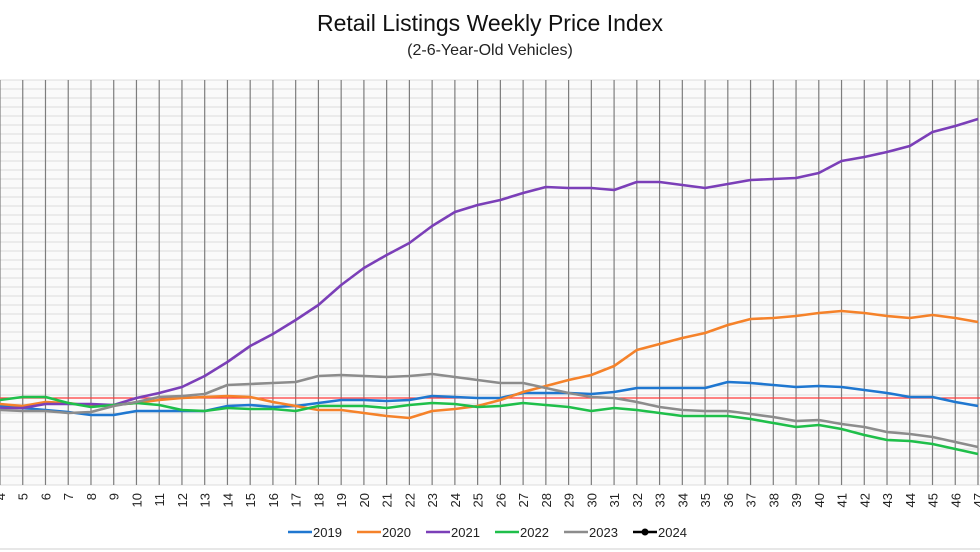 The width and height of the screenshot is (980, 552). What do you see at coordinates (490, 50) in the screenshot?
I see `chart-subtitle: (2-6-Year-Old Vehicles)` at bounding box center [490, 50].